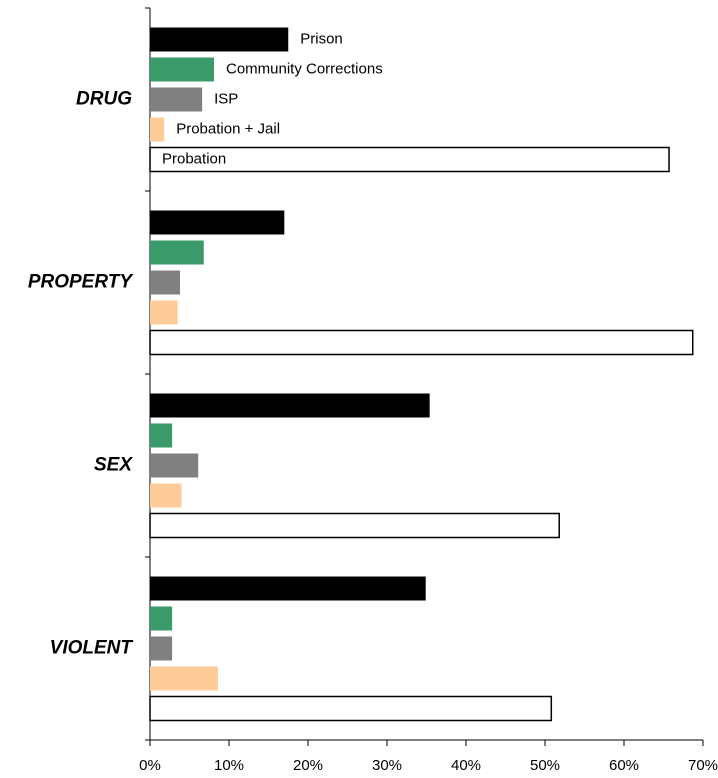 Image resolution: width=718 pixels, height=778 pixels. I want to click on legend-label: Probation + Jail, so click(228, 128).